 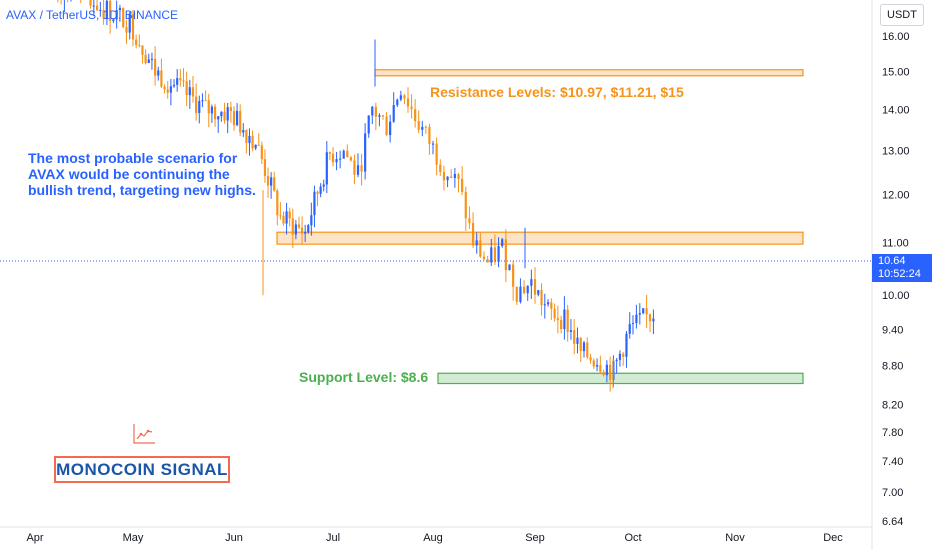 What do you see at coordinates (895, 244) in the screenshot?
I see `y-tick-label: 11.00` at bounding box center [895, 244].